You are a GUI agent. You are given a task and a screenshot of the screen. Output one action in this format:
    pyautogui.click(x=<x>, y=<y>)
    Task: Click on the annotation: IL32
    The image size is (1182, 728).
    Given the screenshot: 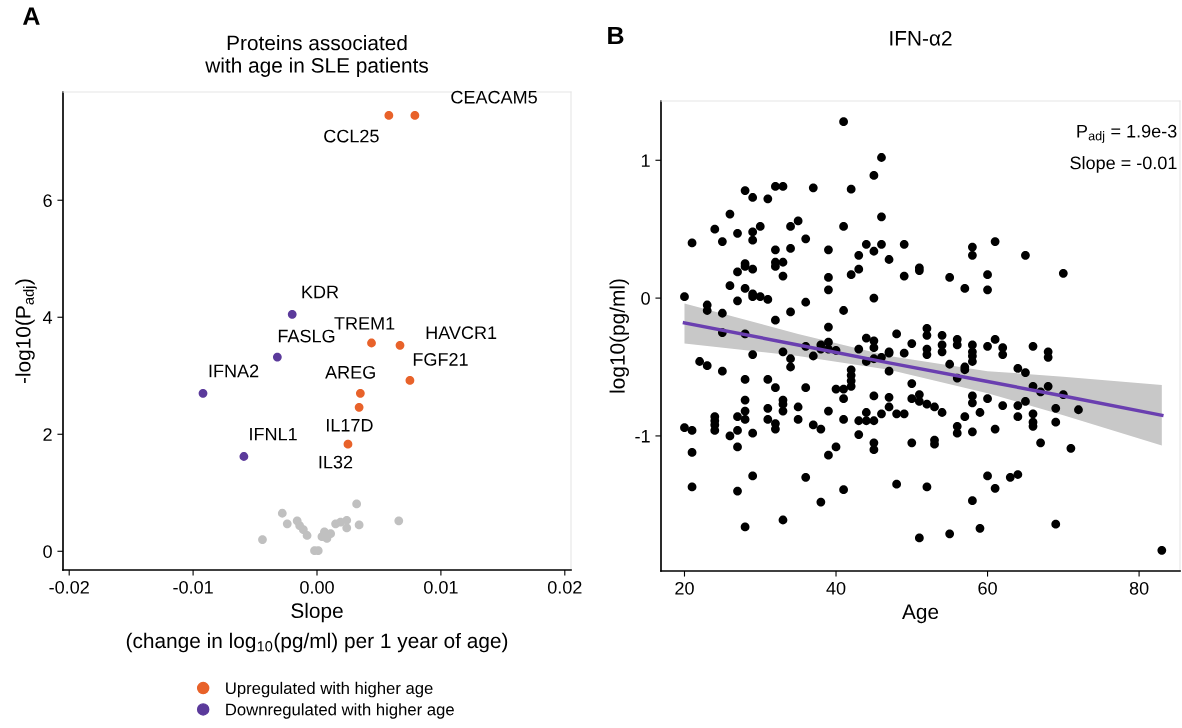 What is the action you would take?
    pyautogui.click(x=336, y=462)
    